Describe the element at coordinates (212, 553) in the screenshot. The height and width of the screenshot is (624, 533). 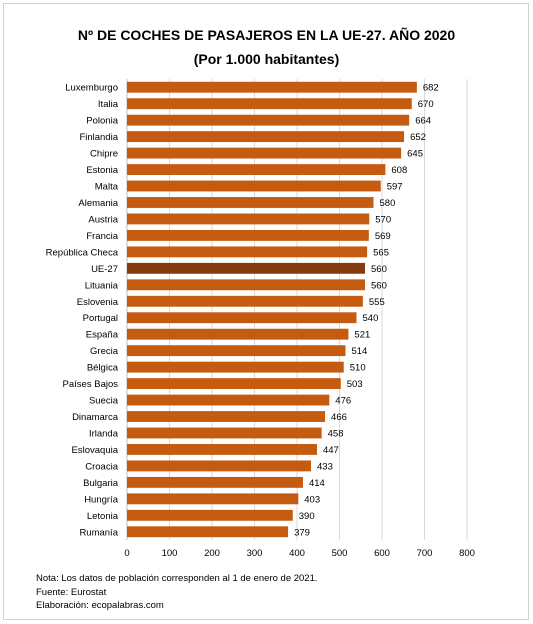
I see `x-tick-label: 200` at that location.